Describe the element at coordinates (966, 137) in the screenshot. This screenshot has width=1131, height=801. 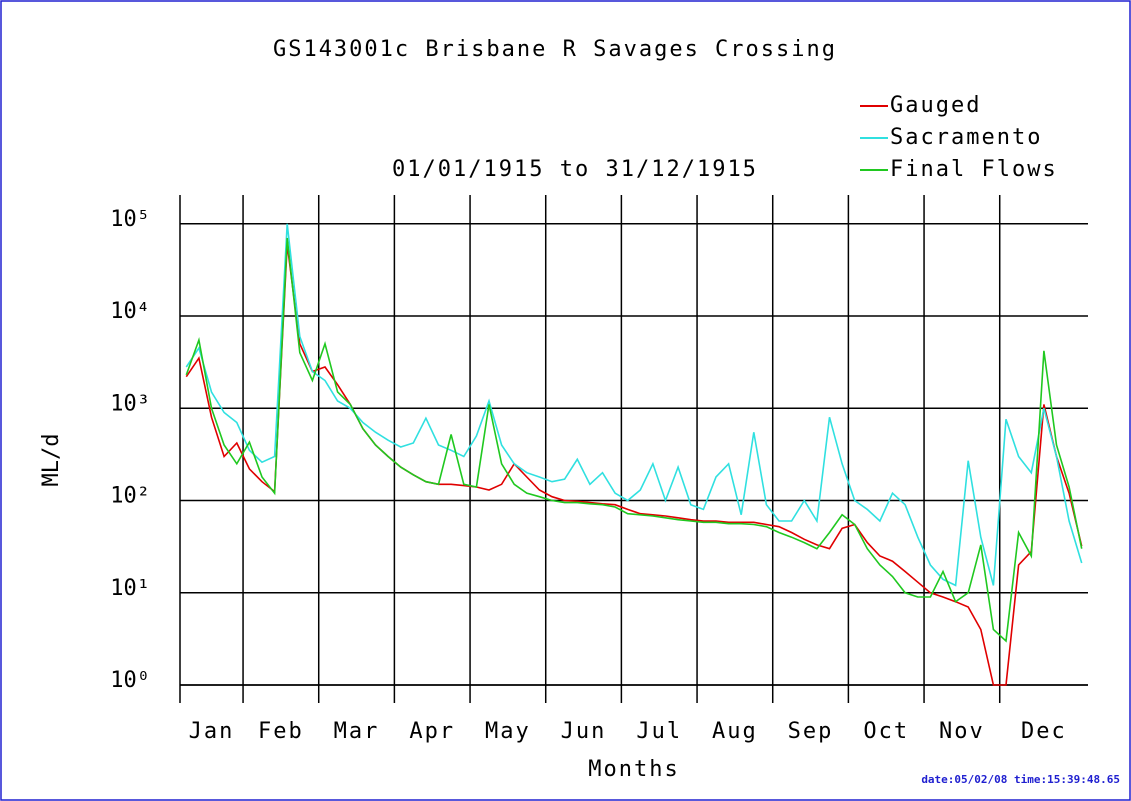
I see `legend-label: Sacramento` at that location.